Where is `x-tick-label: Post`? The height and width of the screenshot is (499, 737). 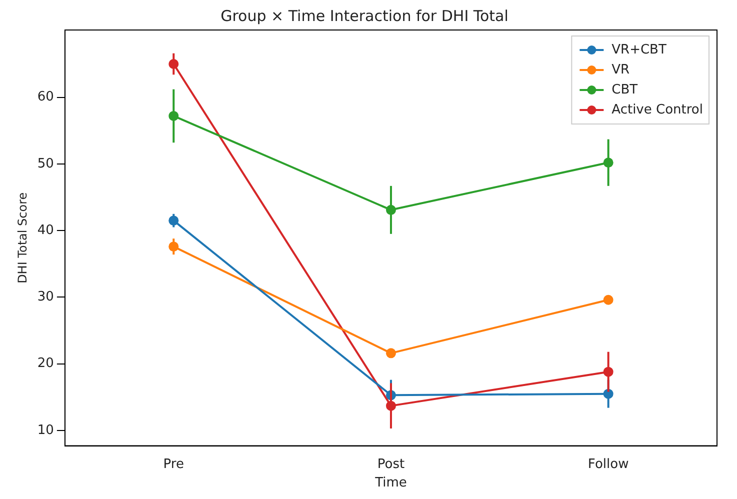 x-tick-label: Post is located at coordinates (391, 464).